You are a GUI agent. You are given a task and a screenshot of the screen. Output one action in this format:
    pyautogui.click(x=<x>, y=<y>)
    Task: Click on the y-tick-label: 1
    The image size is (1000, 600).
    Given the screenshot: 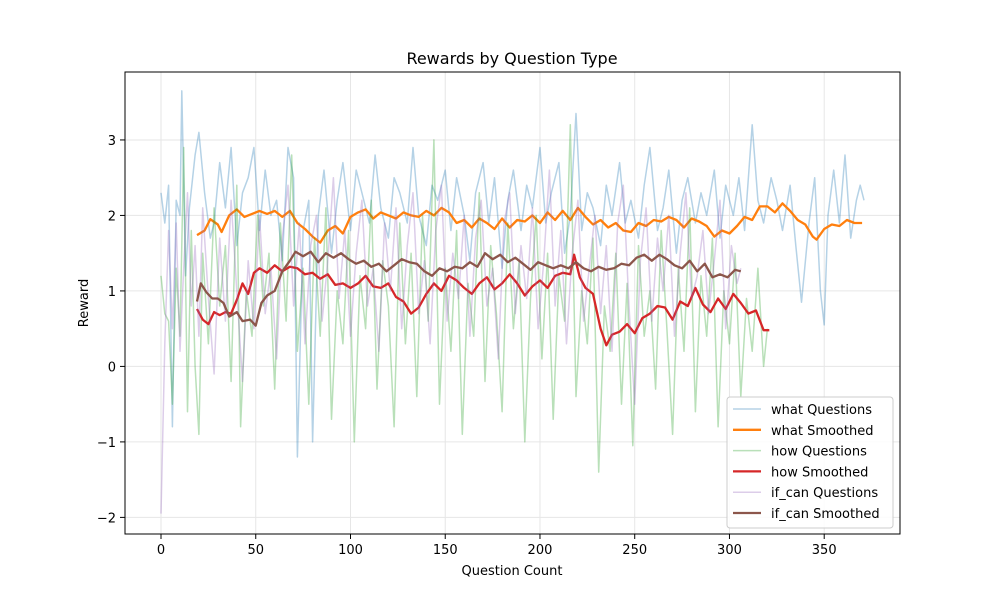 What is the action you would take?
    pyautogui.click(x=112, y=292)
    